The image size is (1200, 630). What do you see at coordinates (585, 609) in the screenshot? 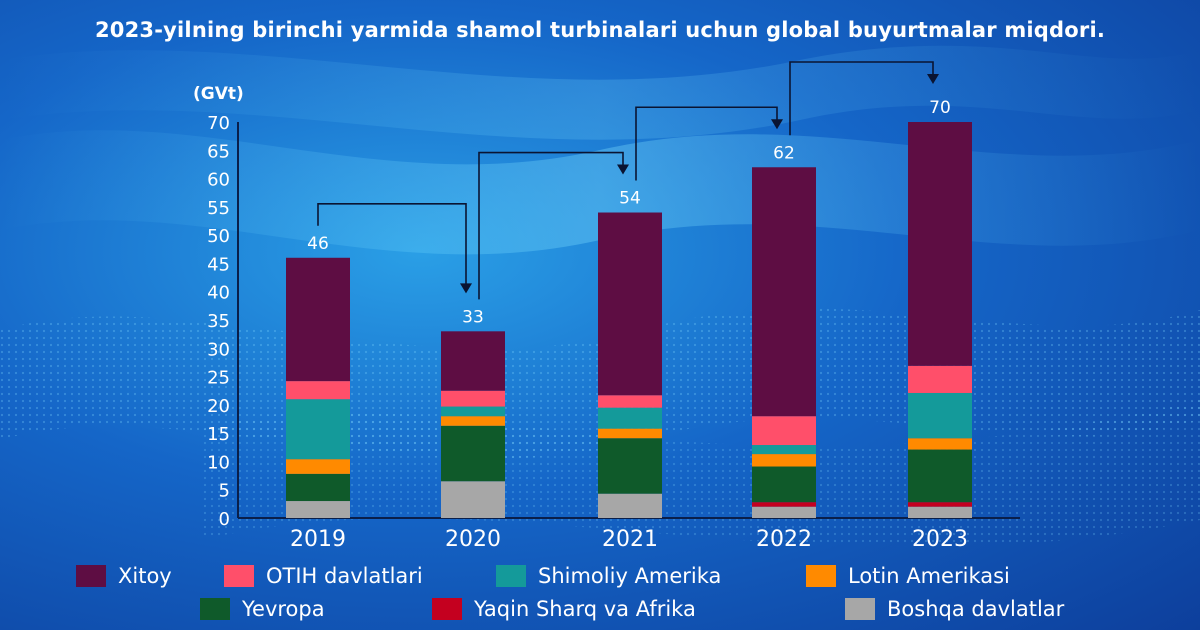
I see `legend-label: Yaqin Sharq va Afrika` at bounding box center [585, 609].